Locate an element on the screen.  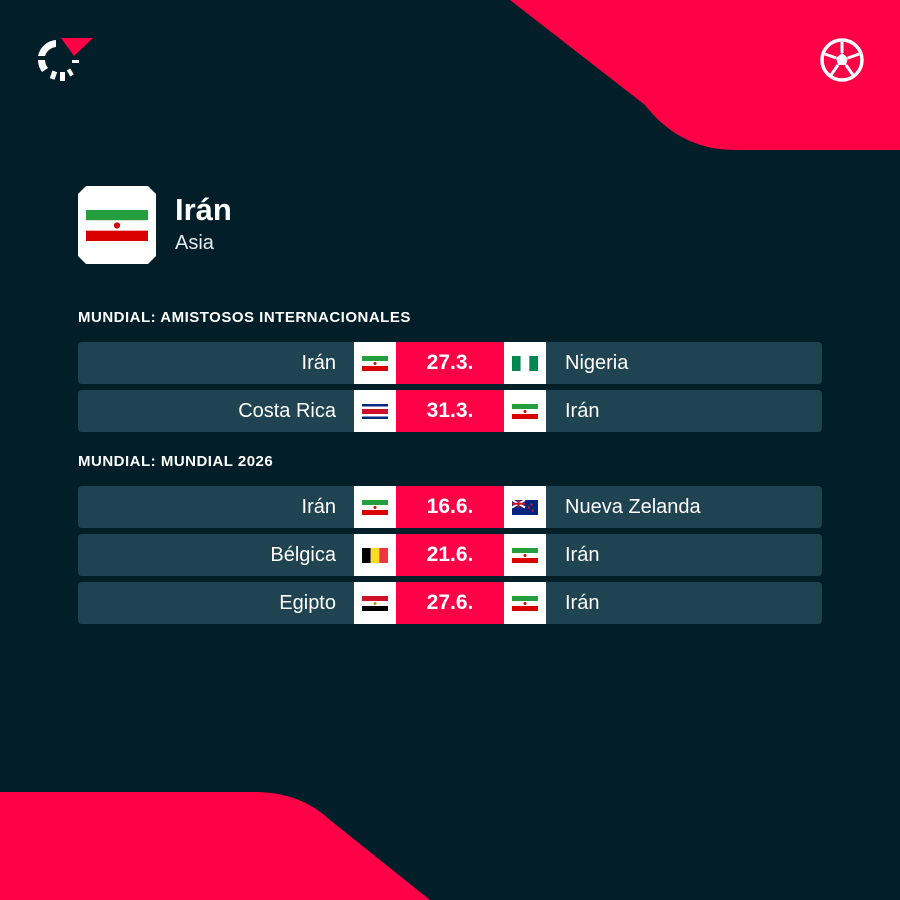
top-right-accent is located at coordinates (705, 75).